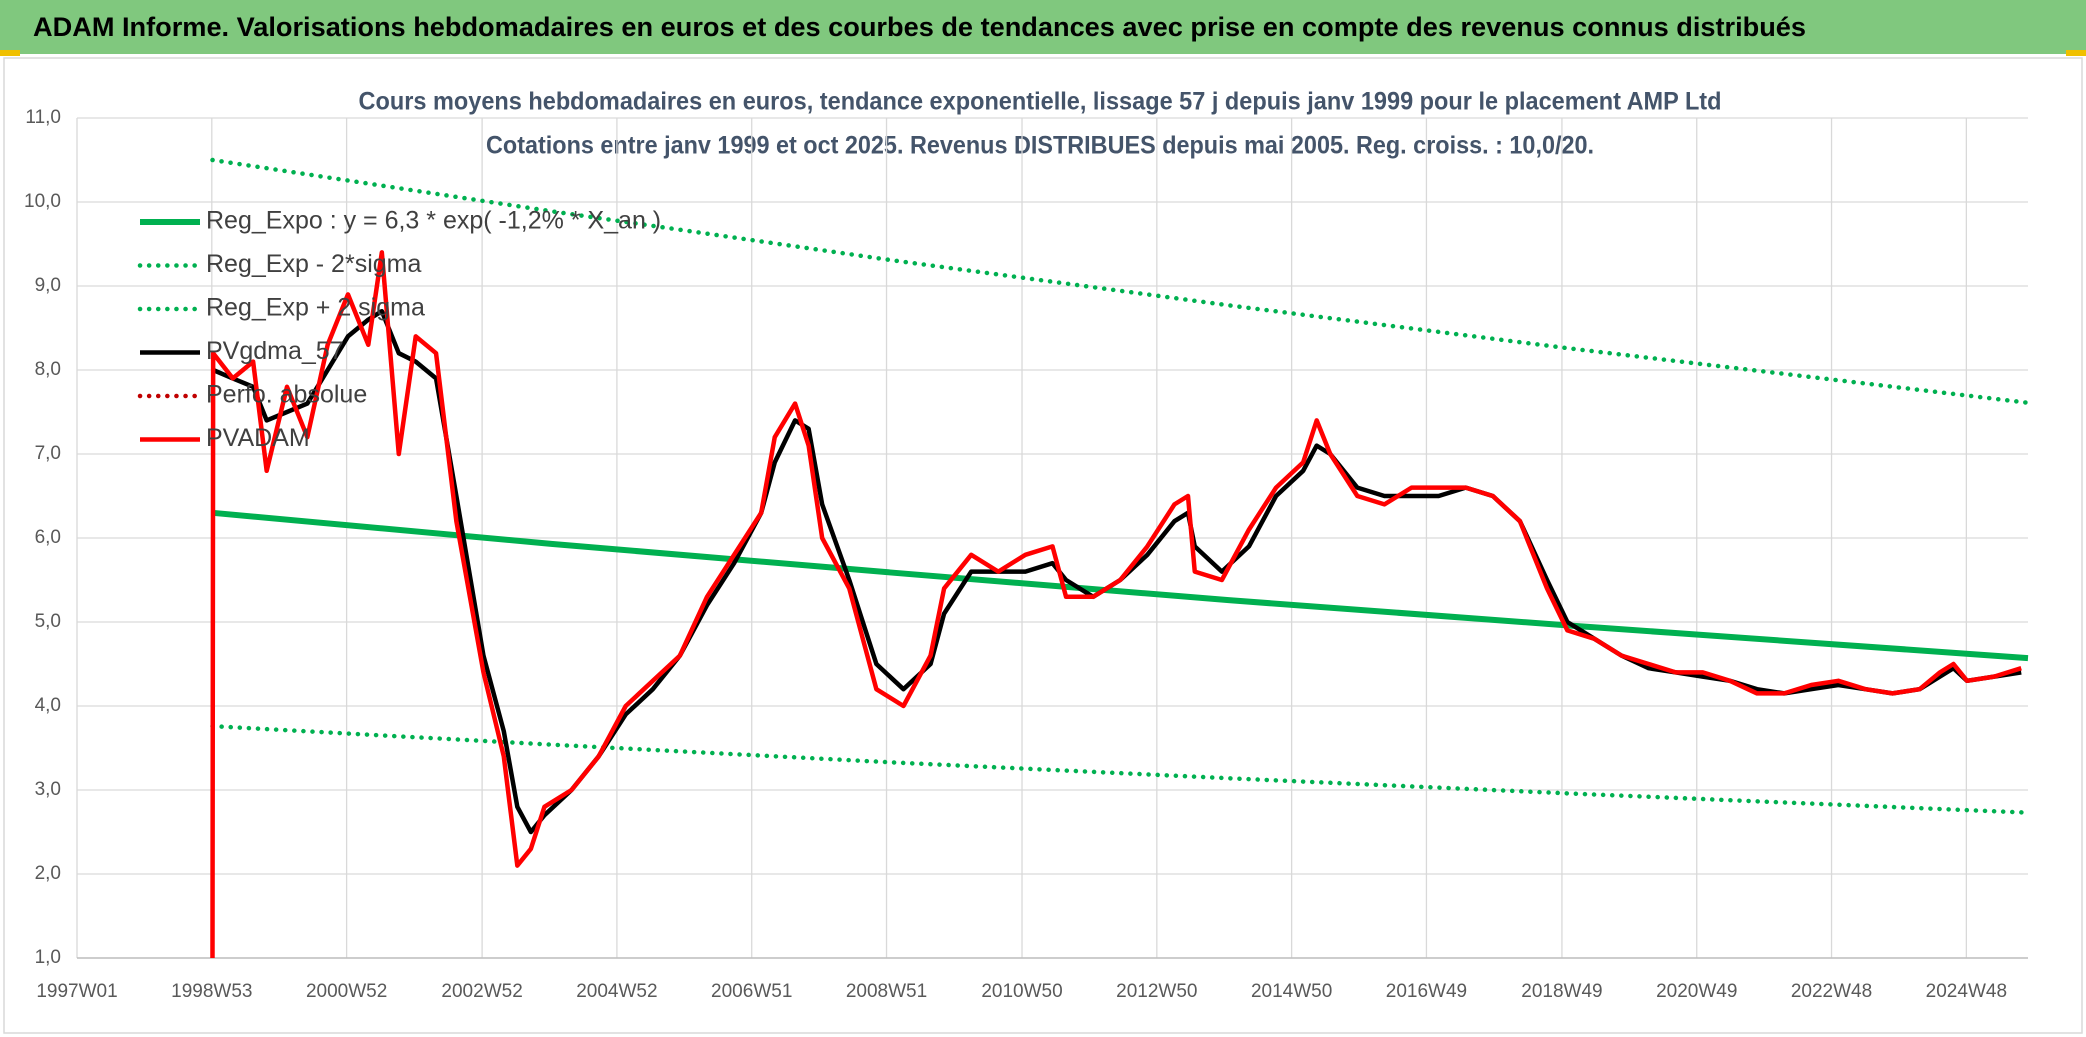 The image size is (2086, 1037). I want to click on x-tick-label: 2014W50, so click(1291, 991).